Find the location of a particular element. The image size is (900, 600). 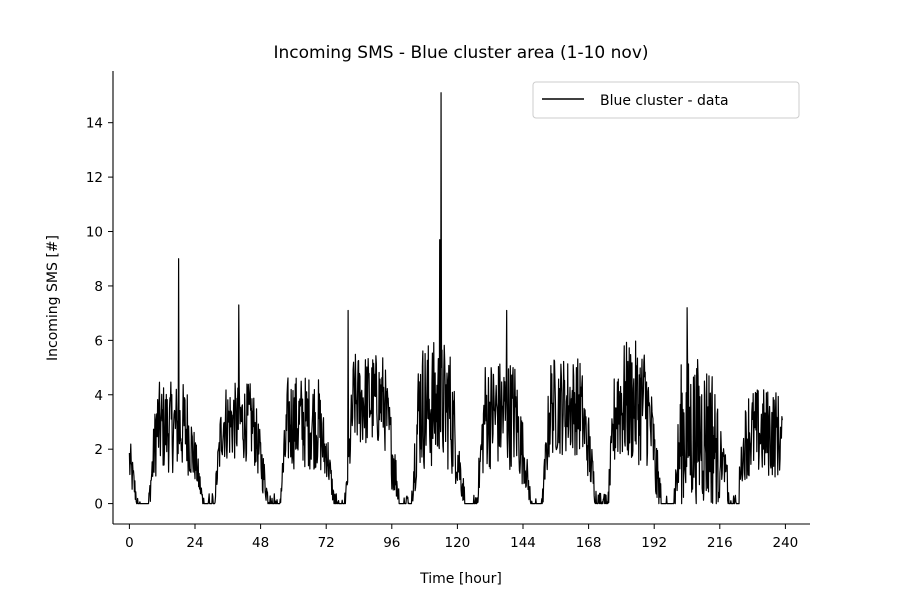

x-ticks: 0 24 48 72 96 120 144 168 192 216 240 is located at coordinates (461, 537).